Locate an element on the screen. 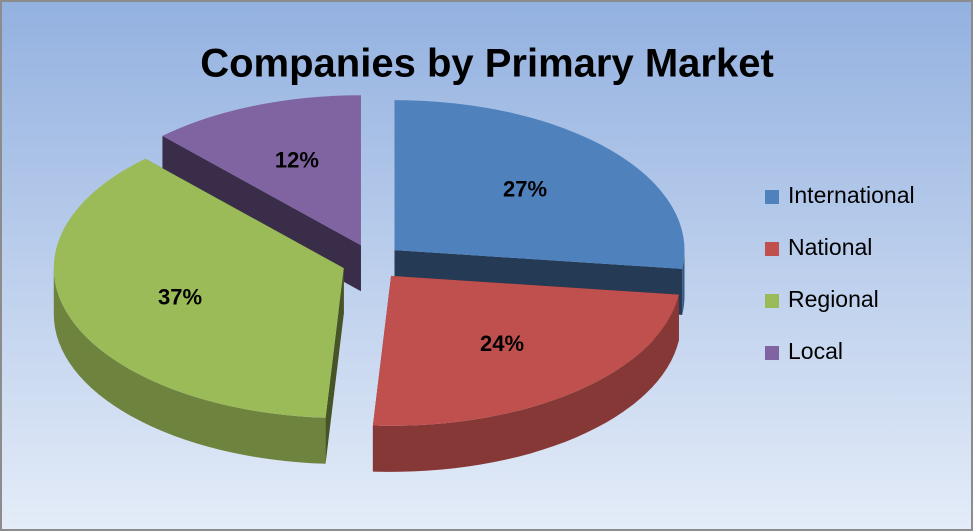 Image resolution: width=973 pixels, height=531 pixels. legend-label: Local is located at coordinates (815, 351).